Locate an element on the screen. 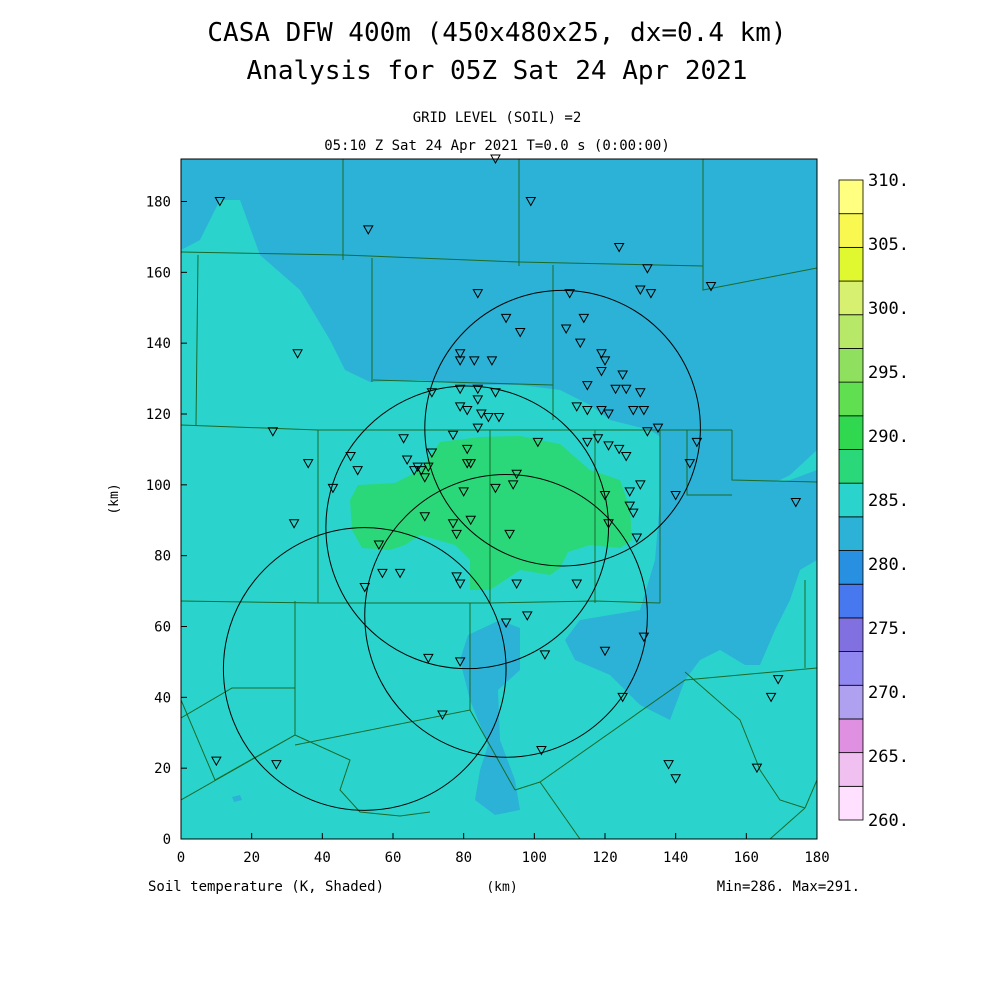 The width and height of the screenshot is (1000, 1000). x-tick-label: 0 is located at coordinates (181, 858).